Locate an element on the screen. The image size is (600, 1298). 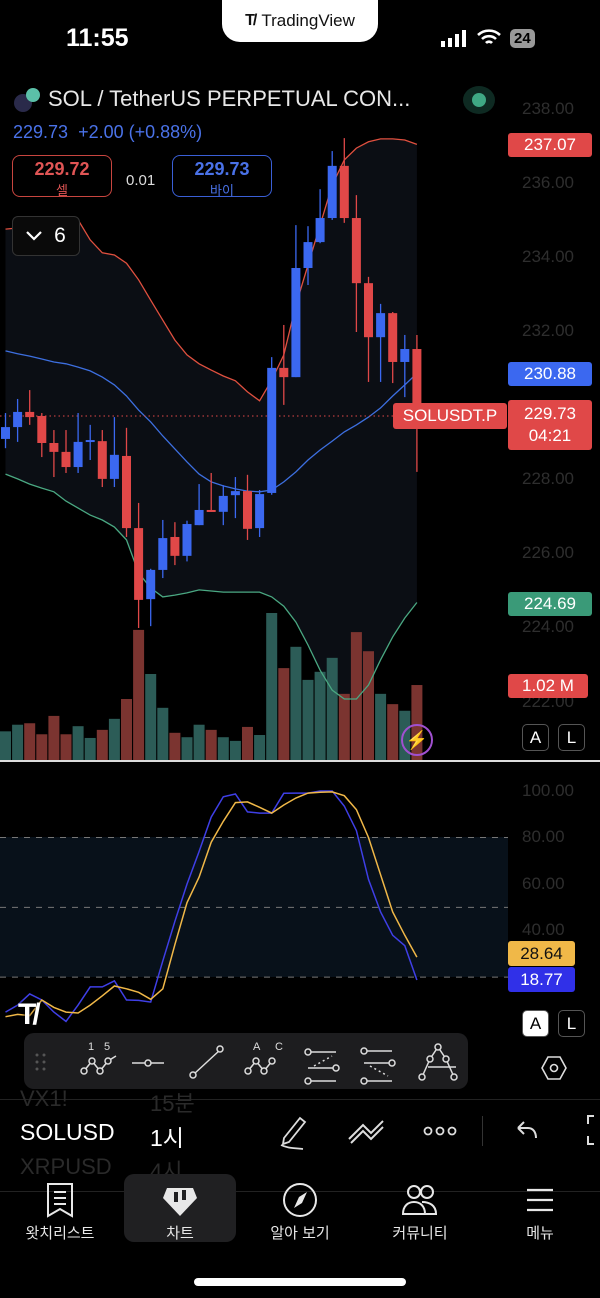
horizontal-ray-icon is located at coordinates (148, 1063).